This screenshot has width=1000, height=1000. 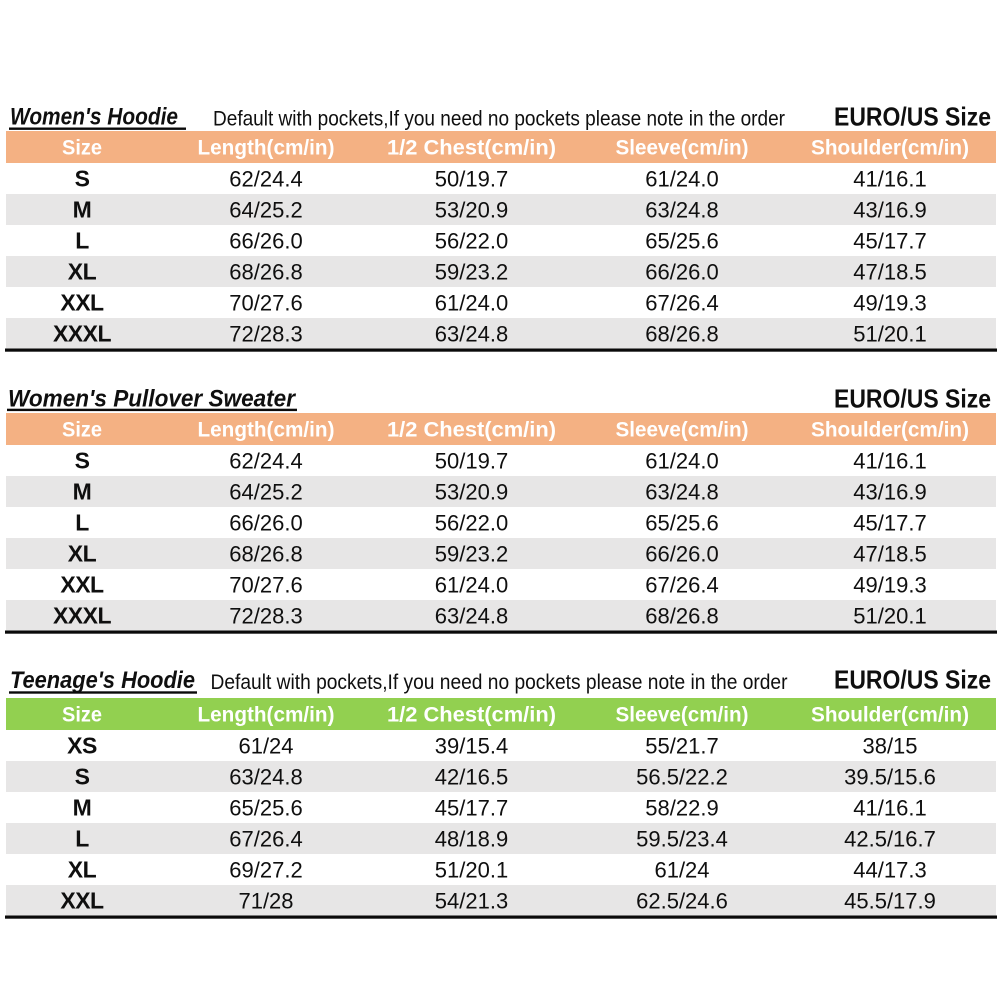 I want to click on svg-text: 69/27.2, so click(x=265, y=870).